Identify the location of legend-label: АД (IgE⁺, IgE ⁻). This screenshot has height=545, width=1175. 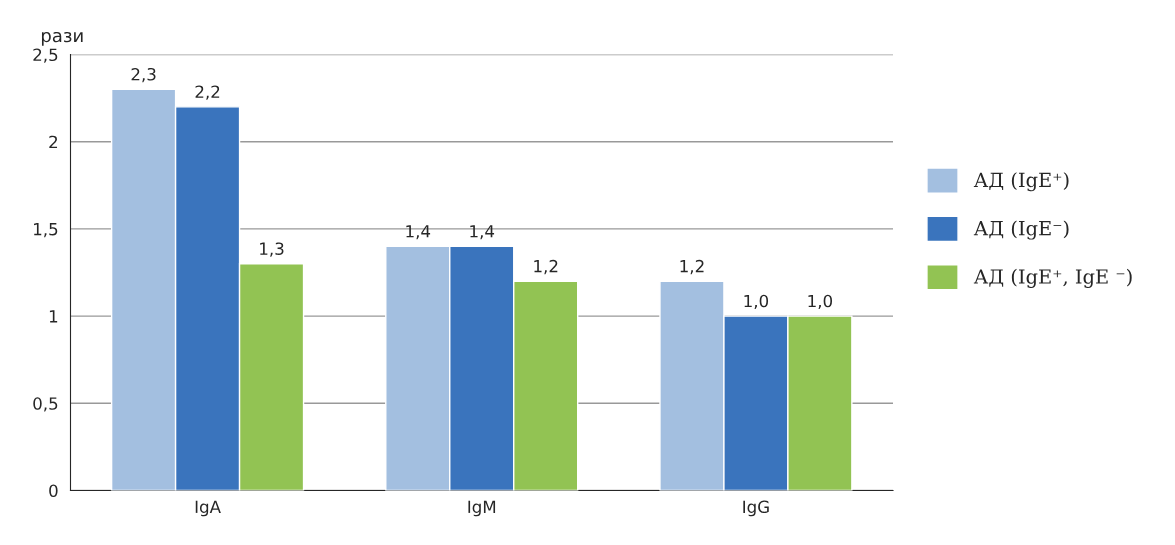
(1052, 278).